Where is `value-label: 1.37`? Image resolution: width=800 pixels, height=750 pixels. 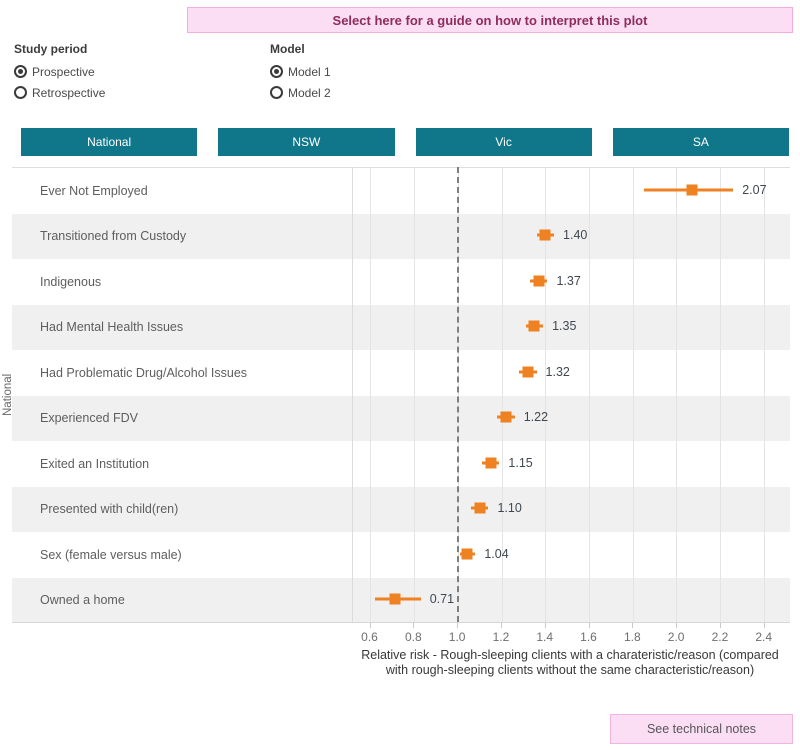 value-label: 1.37 is located at coordinates (568, 280).